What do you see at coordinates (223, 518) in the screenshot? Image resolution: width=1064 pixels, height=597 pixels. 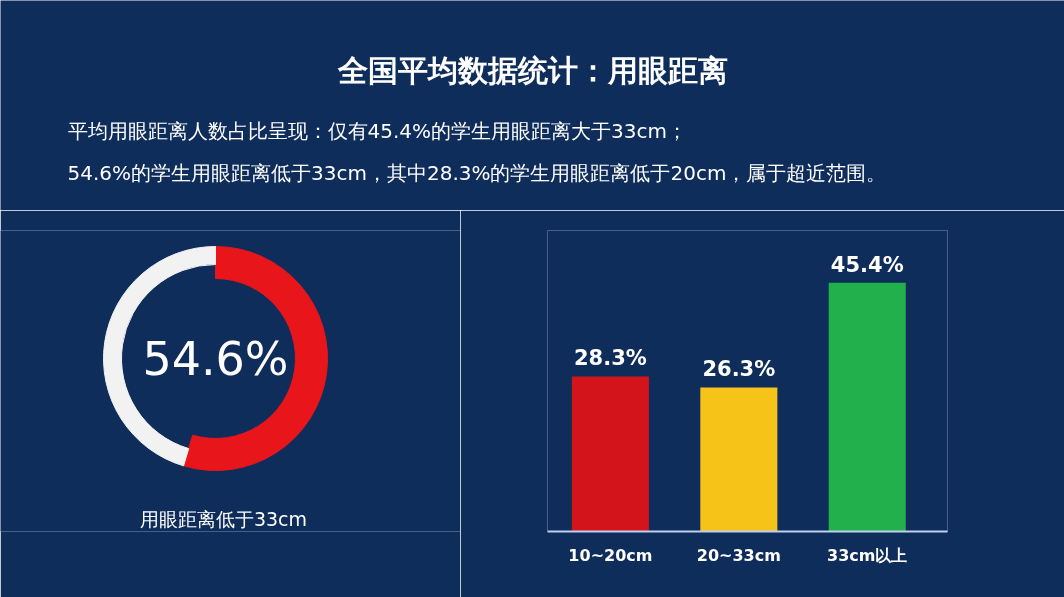 I see `slice-label: 用眼距离低于33cm` at bounding box center [223, 518].